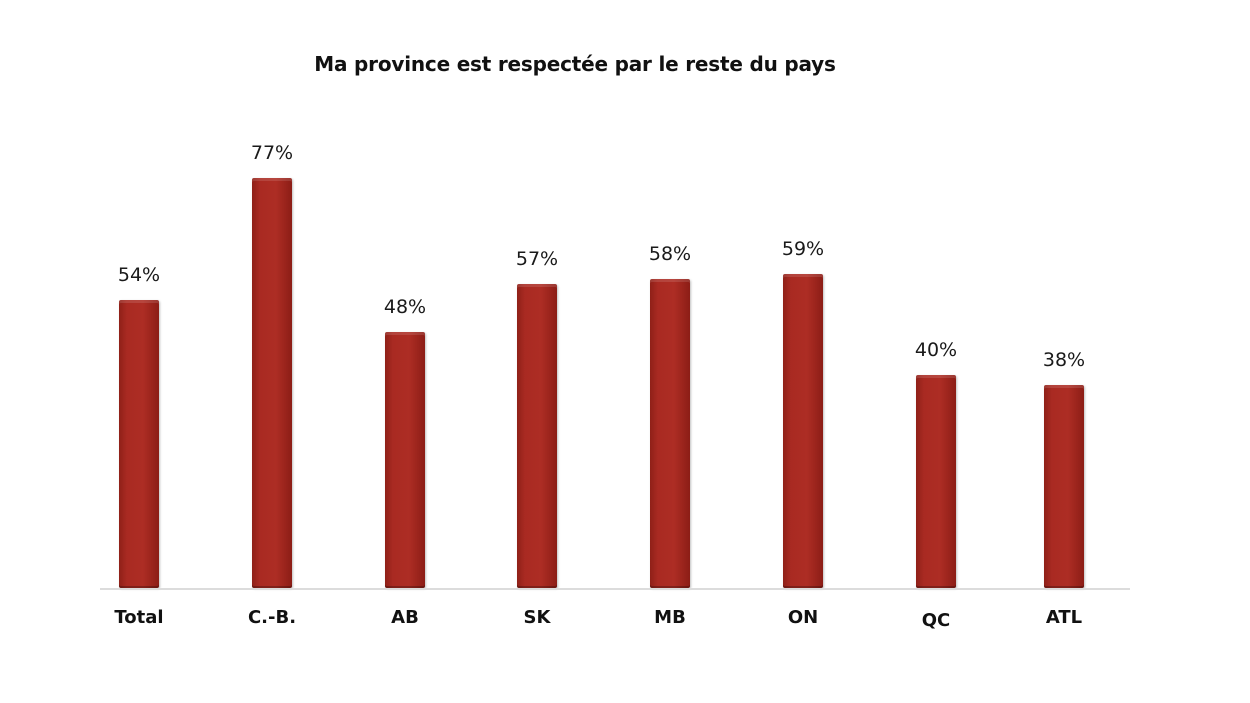 This screenshot has width=1250, height=703. I want to click on category-label: MB, so click(670, 617).